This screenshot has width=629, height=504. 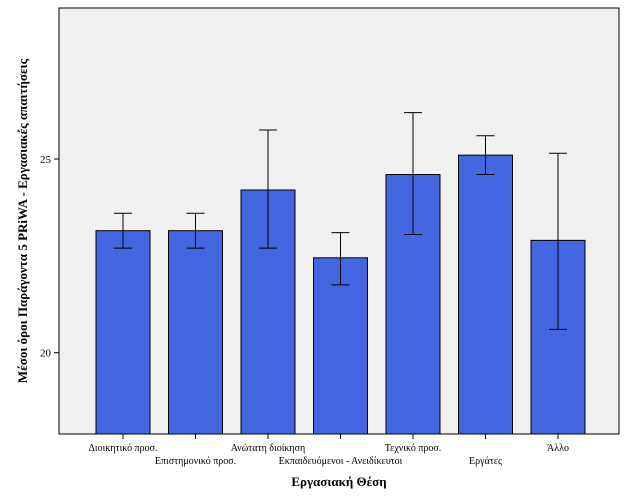 I want to click on x-tick-label-1: Διοικητικό προσ., so click(x=122, y=448).